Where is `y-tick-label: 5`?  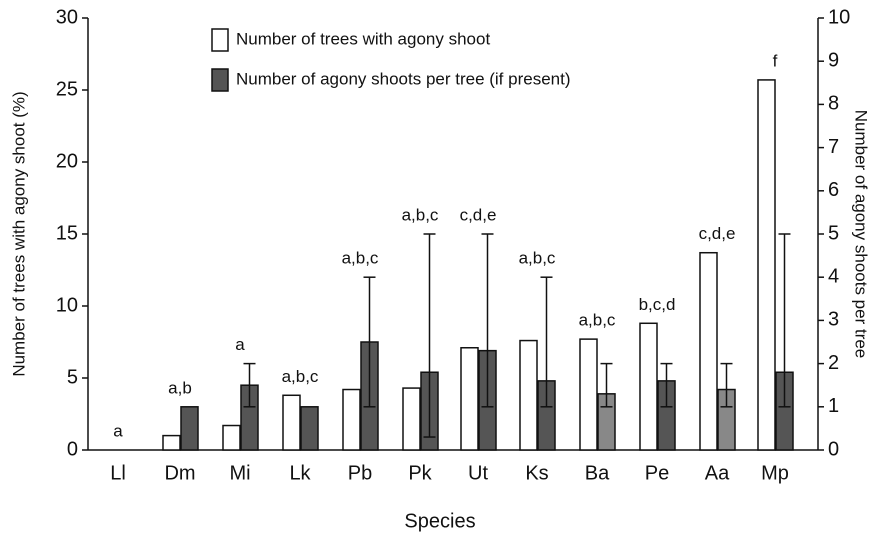
y-tick-label: 5 is located at coordinates (72, 377).